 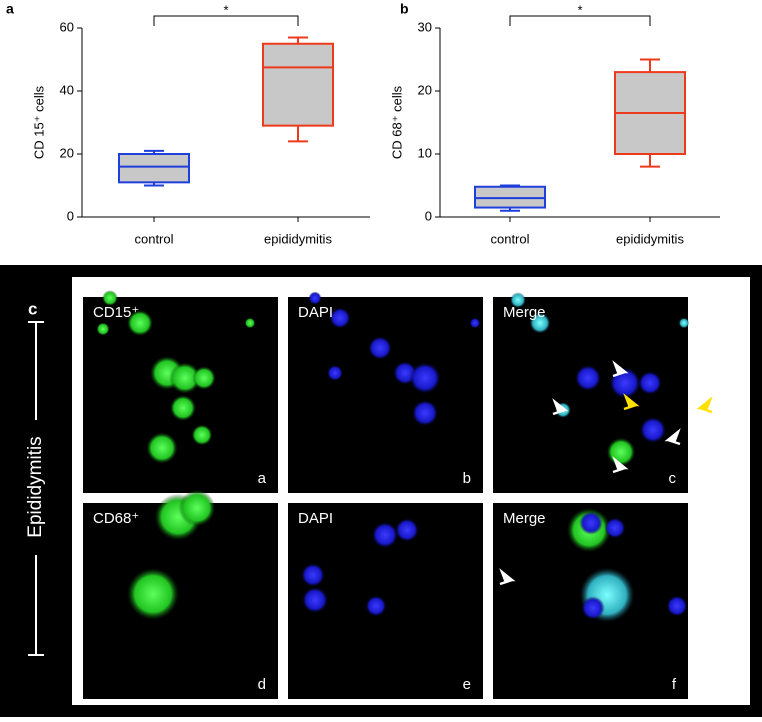 What do you see at coordinates (38, 122) in the screenshot?
I see `y-axis-label: CD 15⁺ cells` at bounding box center [38, 122].